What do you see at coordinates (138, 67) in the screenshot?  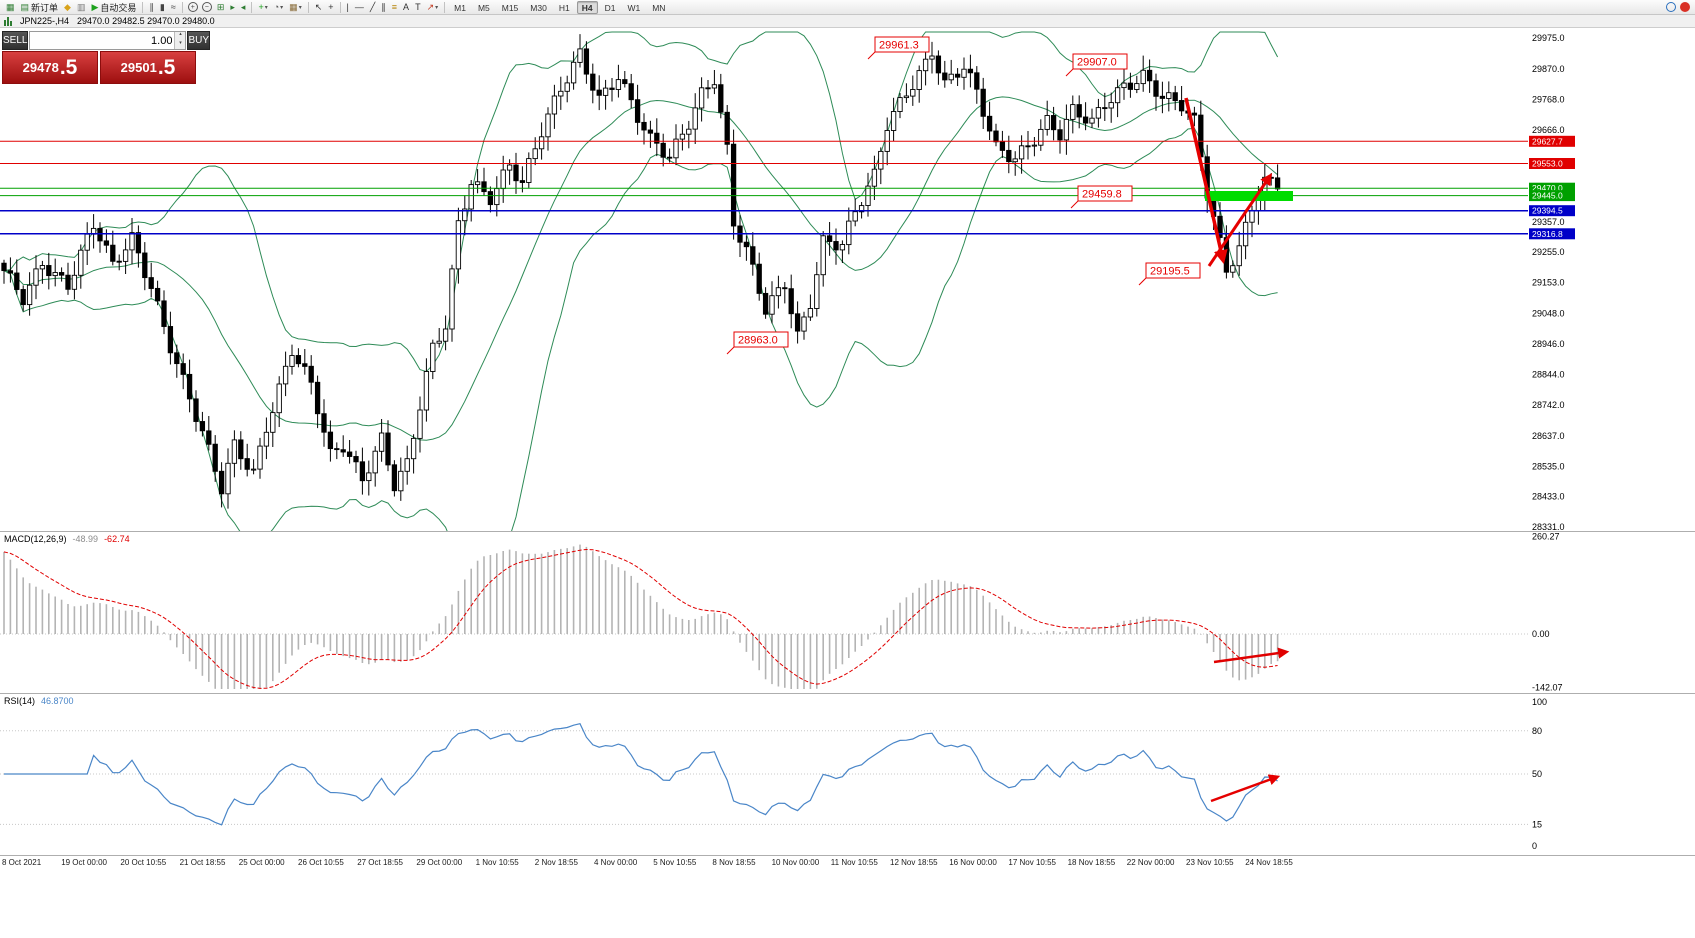 I see `buy-price-main: 29501` at bounding box center [138, 67].